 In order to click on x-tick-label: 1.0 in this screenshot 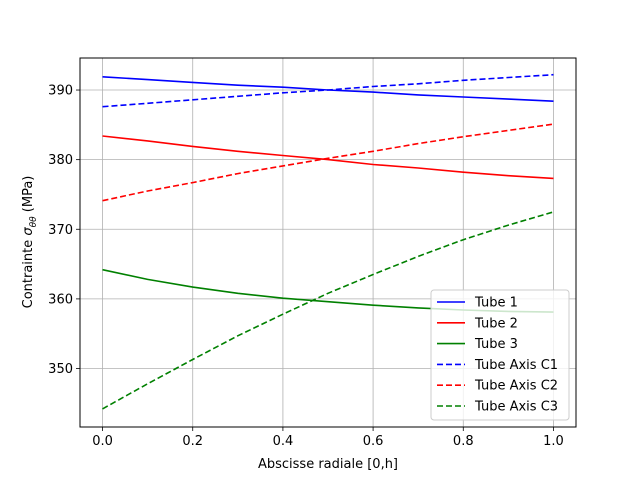, I will do `click(553, 441)`.